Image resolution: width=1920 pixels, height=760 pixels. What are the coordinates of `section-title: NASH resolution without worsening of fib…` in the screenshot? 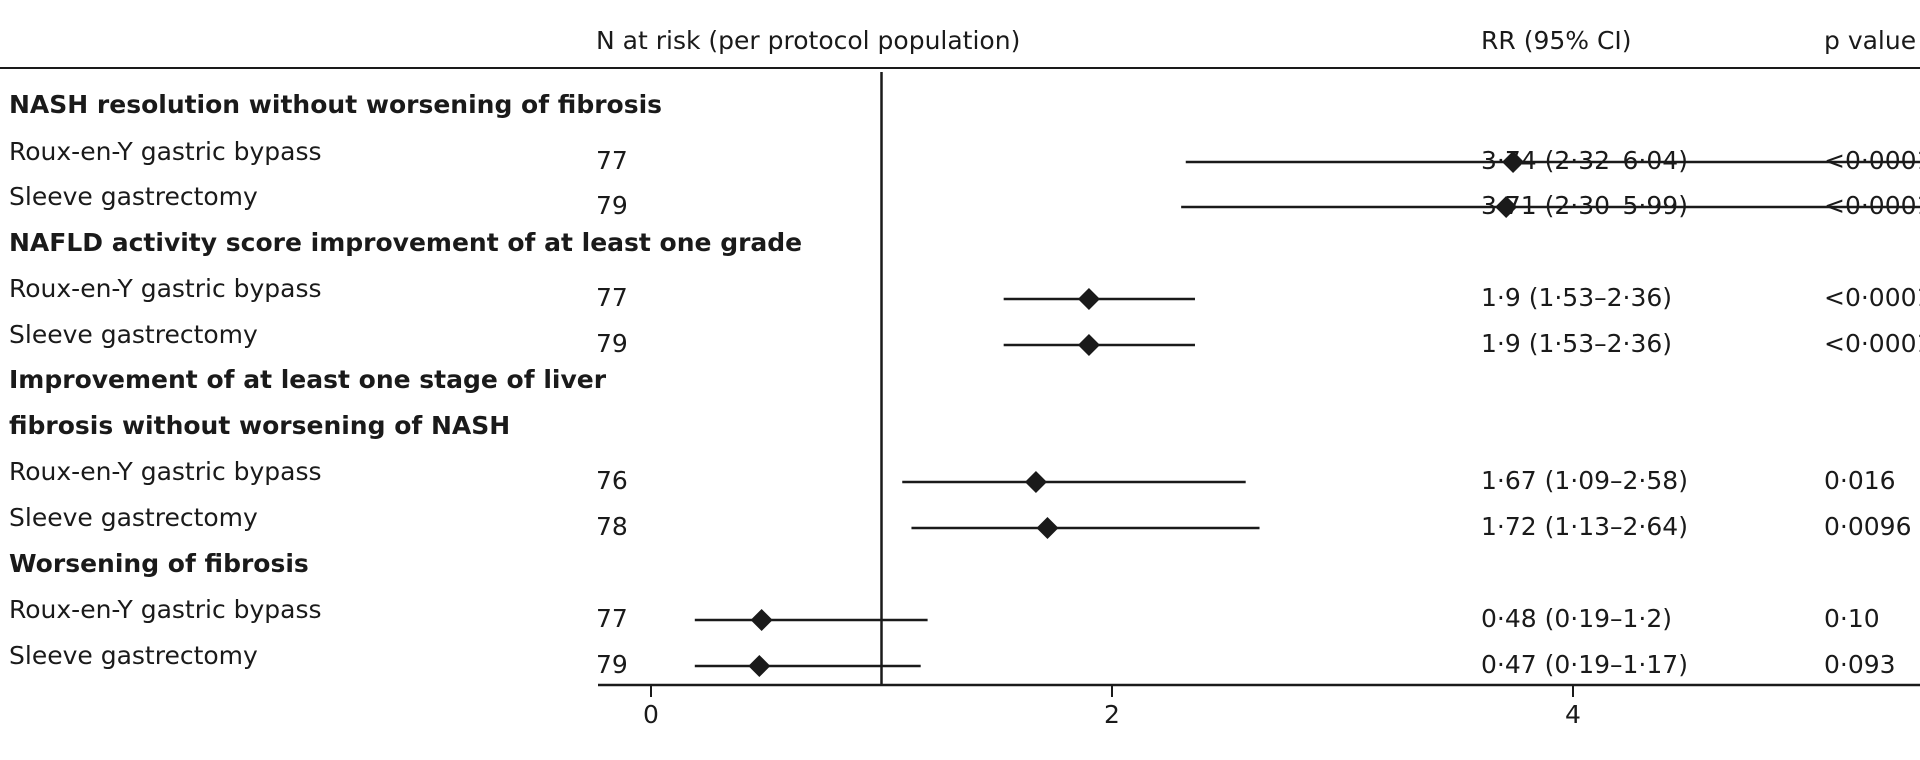 It's located at (336, 104).